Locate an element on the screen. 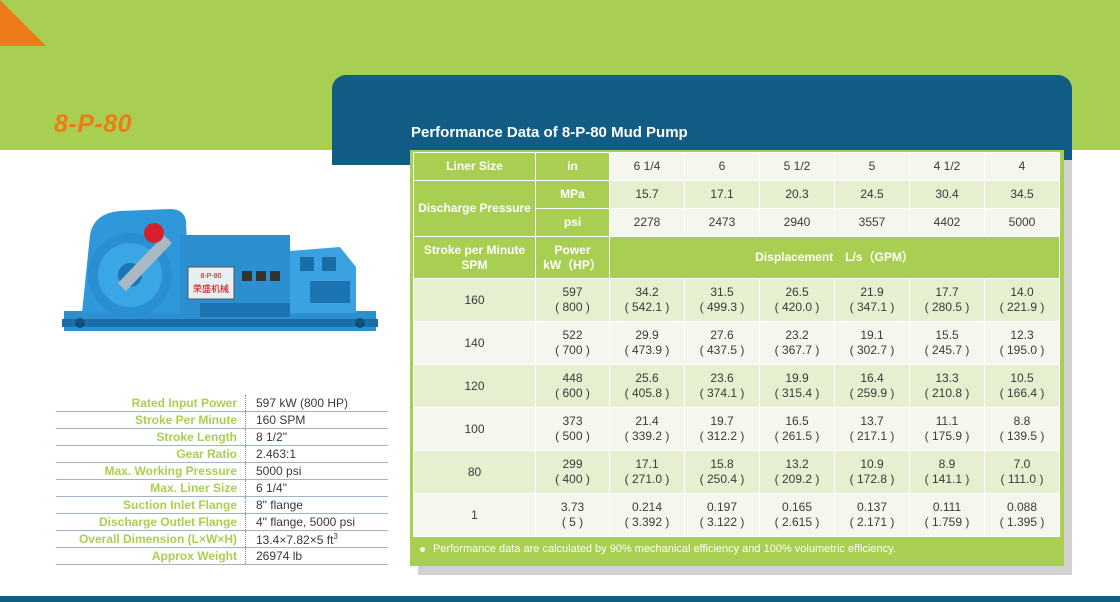  displacement-cell: 10.9( 172.8 ) is located at coordinates (872, 472).